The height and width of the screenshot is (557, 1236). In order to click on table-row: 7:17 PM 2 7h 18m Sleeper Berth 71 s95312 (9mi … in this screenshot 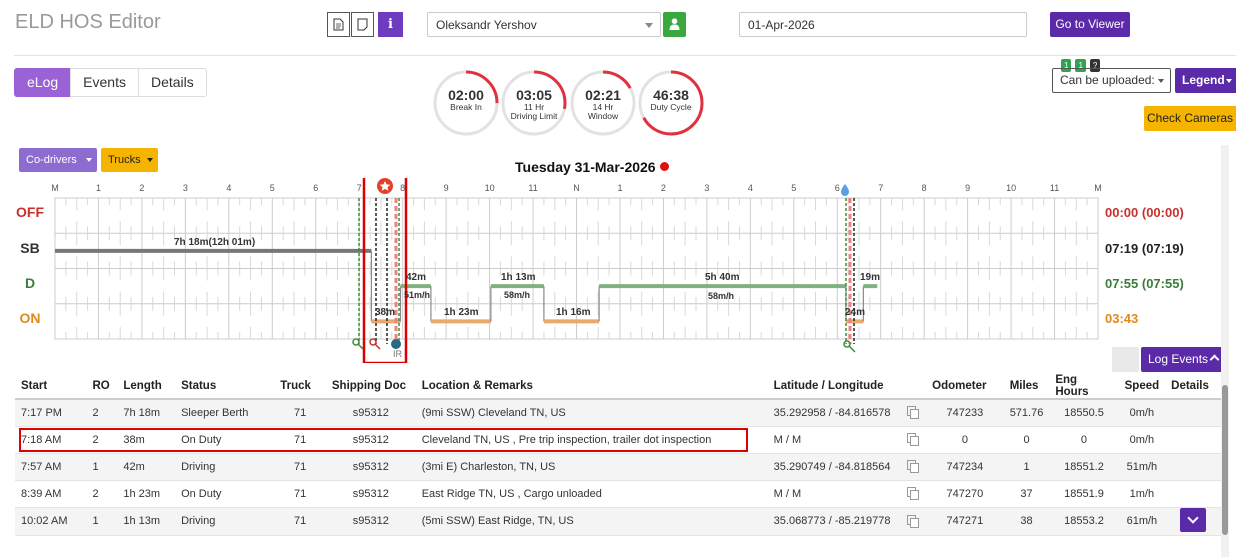, I will do `click(618, 413)`.